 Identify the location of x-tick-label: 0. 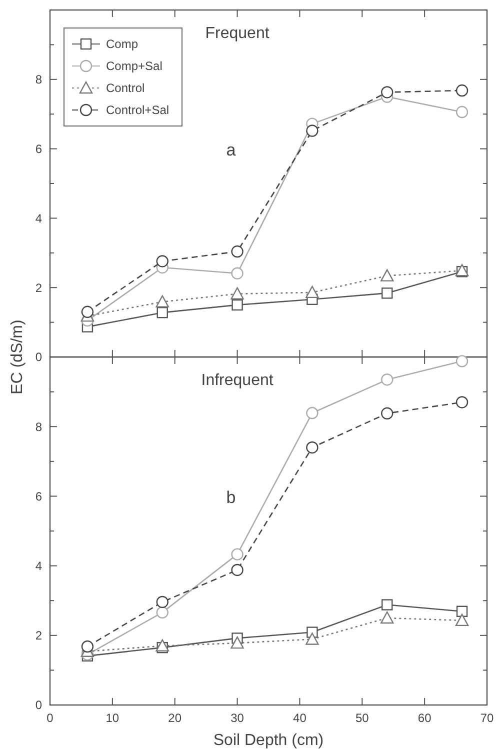
(50, 718).